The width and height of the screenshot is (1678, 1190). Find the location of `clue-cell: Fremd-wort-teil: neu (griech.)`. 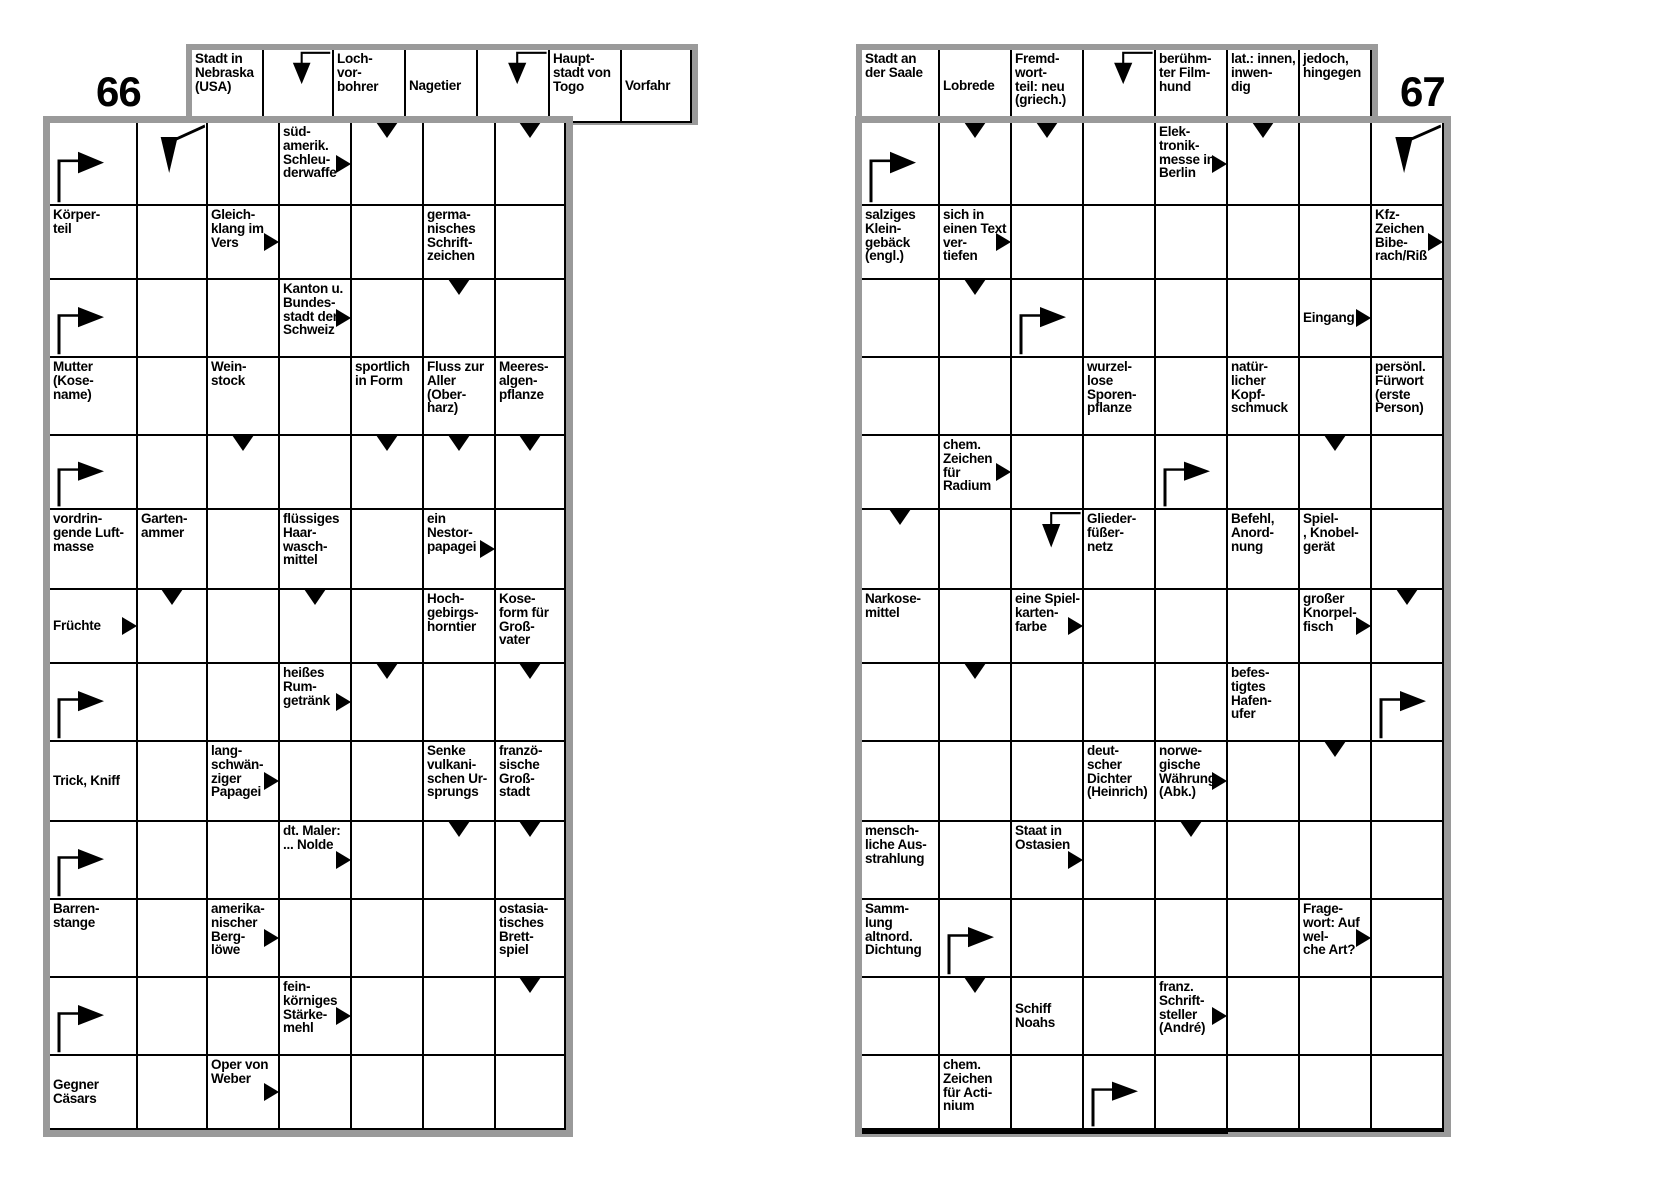

clue-cell: Fremd-wort-teil: neu (griech.) is located at coordinates (1048, 86).